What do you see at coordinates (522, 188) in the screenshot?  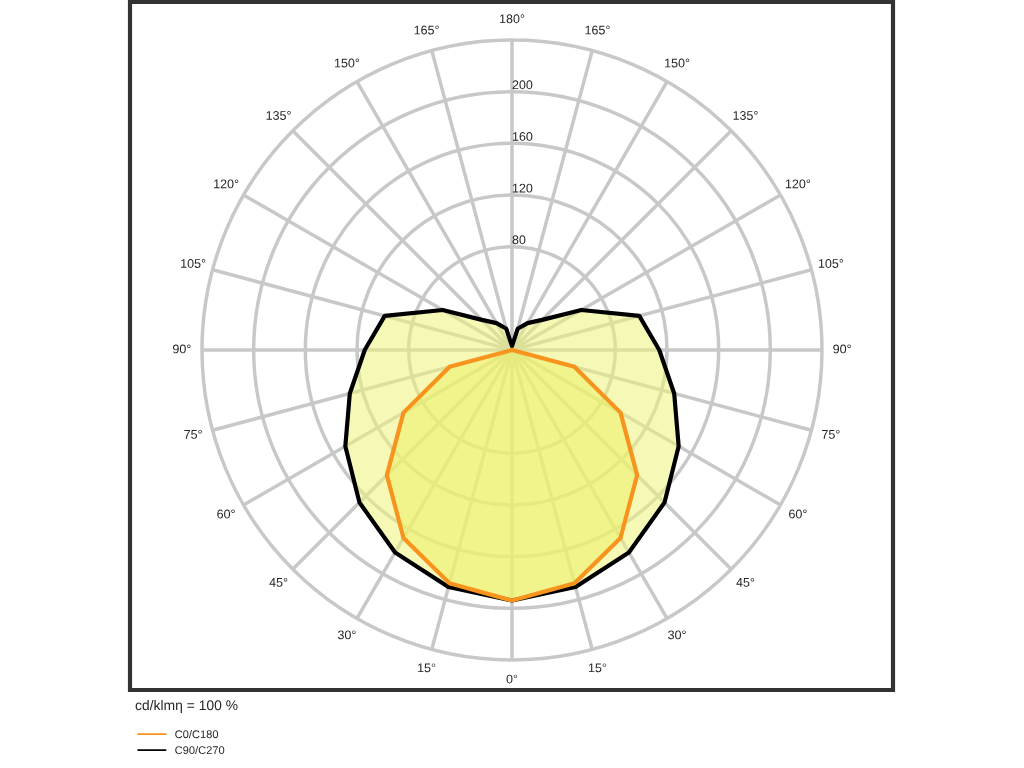 I see `y-tick-label: 120` at bounding box center [522, 188].